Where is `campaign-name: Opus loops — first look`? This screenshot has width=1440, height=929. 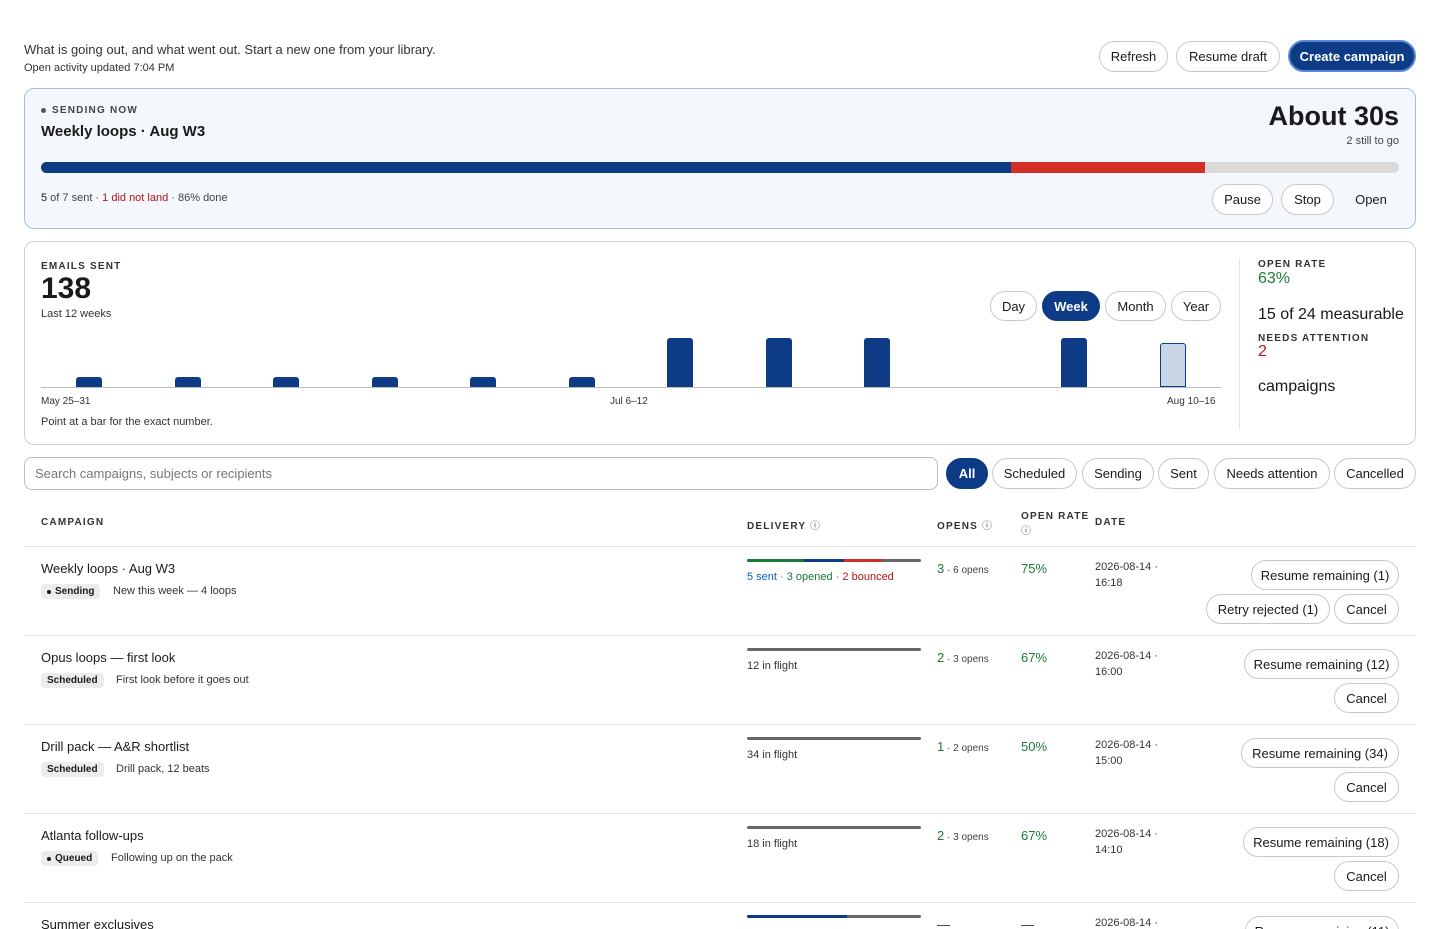 campaign-name: Opus loops — first look is located at coordinates (108, 657).